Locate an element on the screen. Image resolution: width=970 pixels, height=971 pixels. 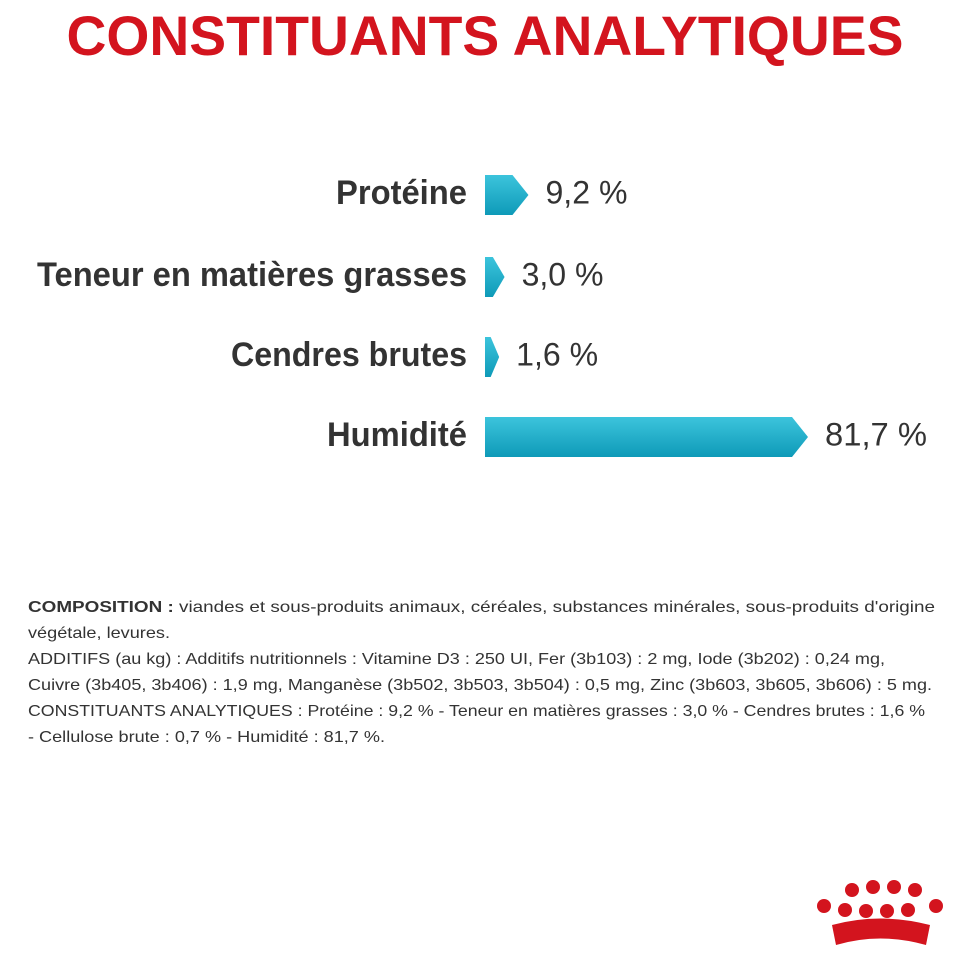
composition-text: végétale, levures. is located at coordinates (99, 633).